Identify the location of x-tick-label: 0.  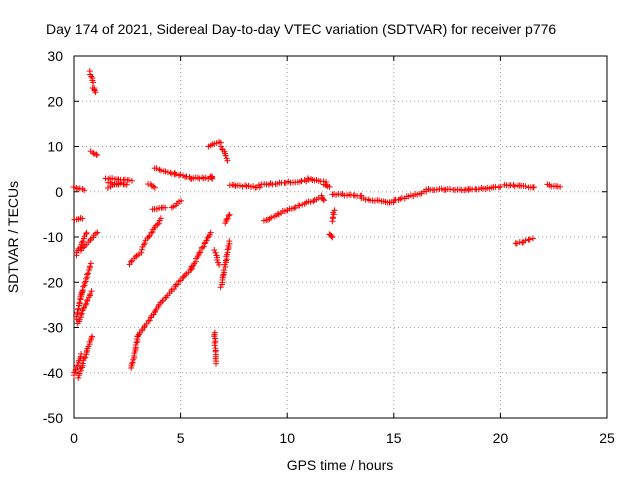
(74, 438).